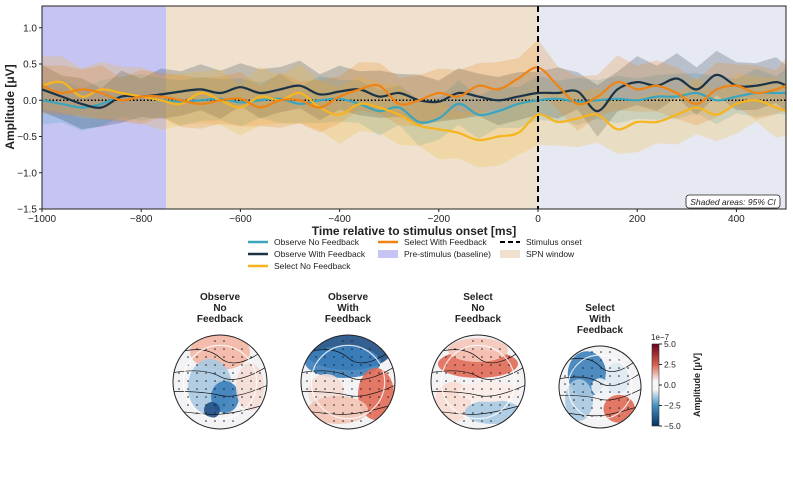 The height and width of the screenshot is (479, 793). What do you see at coordinates (660, 337) in the screenshot?
I see `colorbar-scale: 1e−7` at bounding box center [660, 337].